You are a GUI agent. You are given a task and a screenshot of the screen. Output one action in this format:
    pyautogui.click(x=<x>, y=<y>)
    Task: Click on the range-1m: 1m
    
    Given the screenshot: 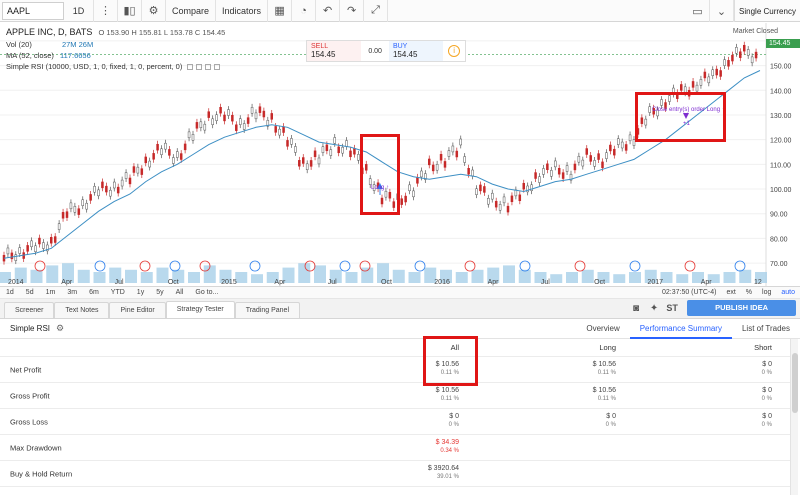 What is the action you would take?
    pyautogui.click(x=50, y=292)
    